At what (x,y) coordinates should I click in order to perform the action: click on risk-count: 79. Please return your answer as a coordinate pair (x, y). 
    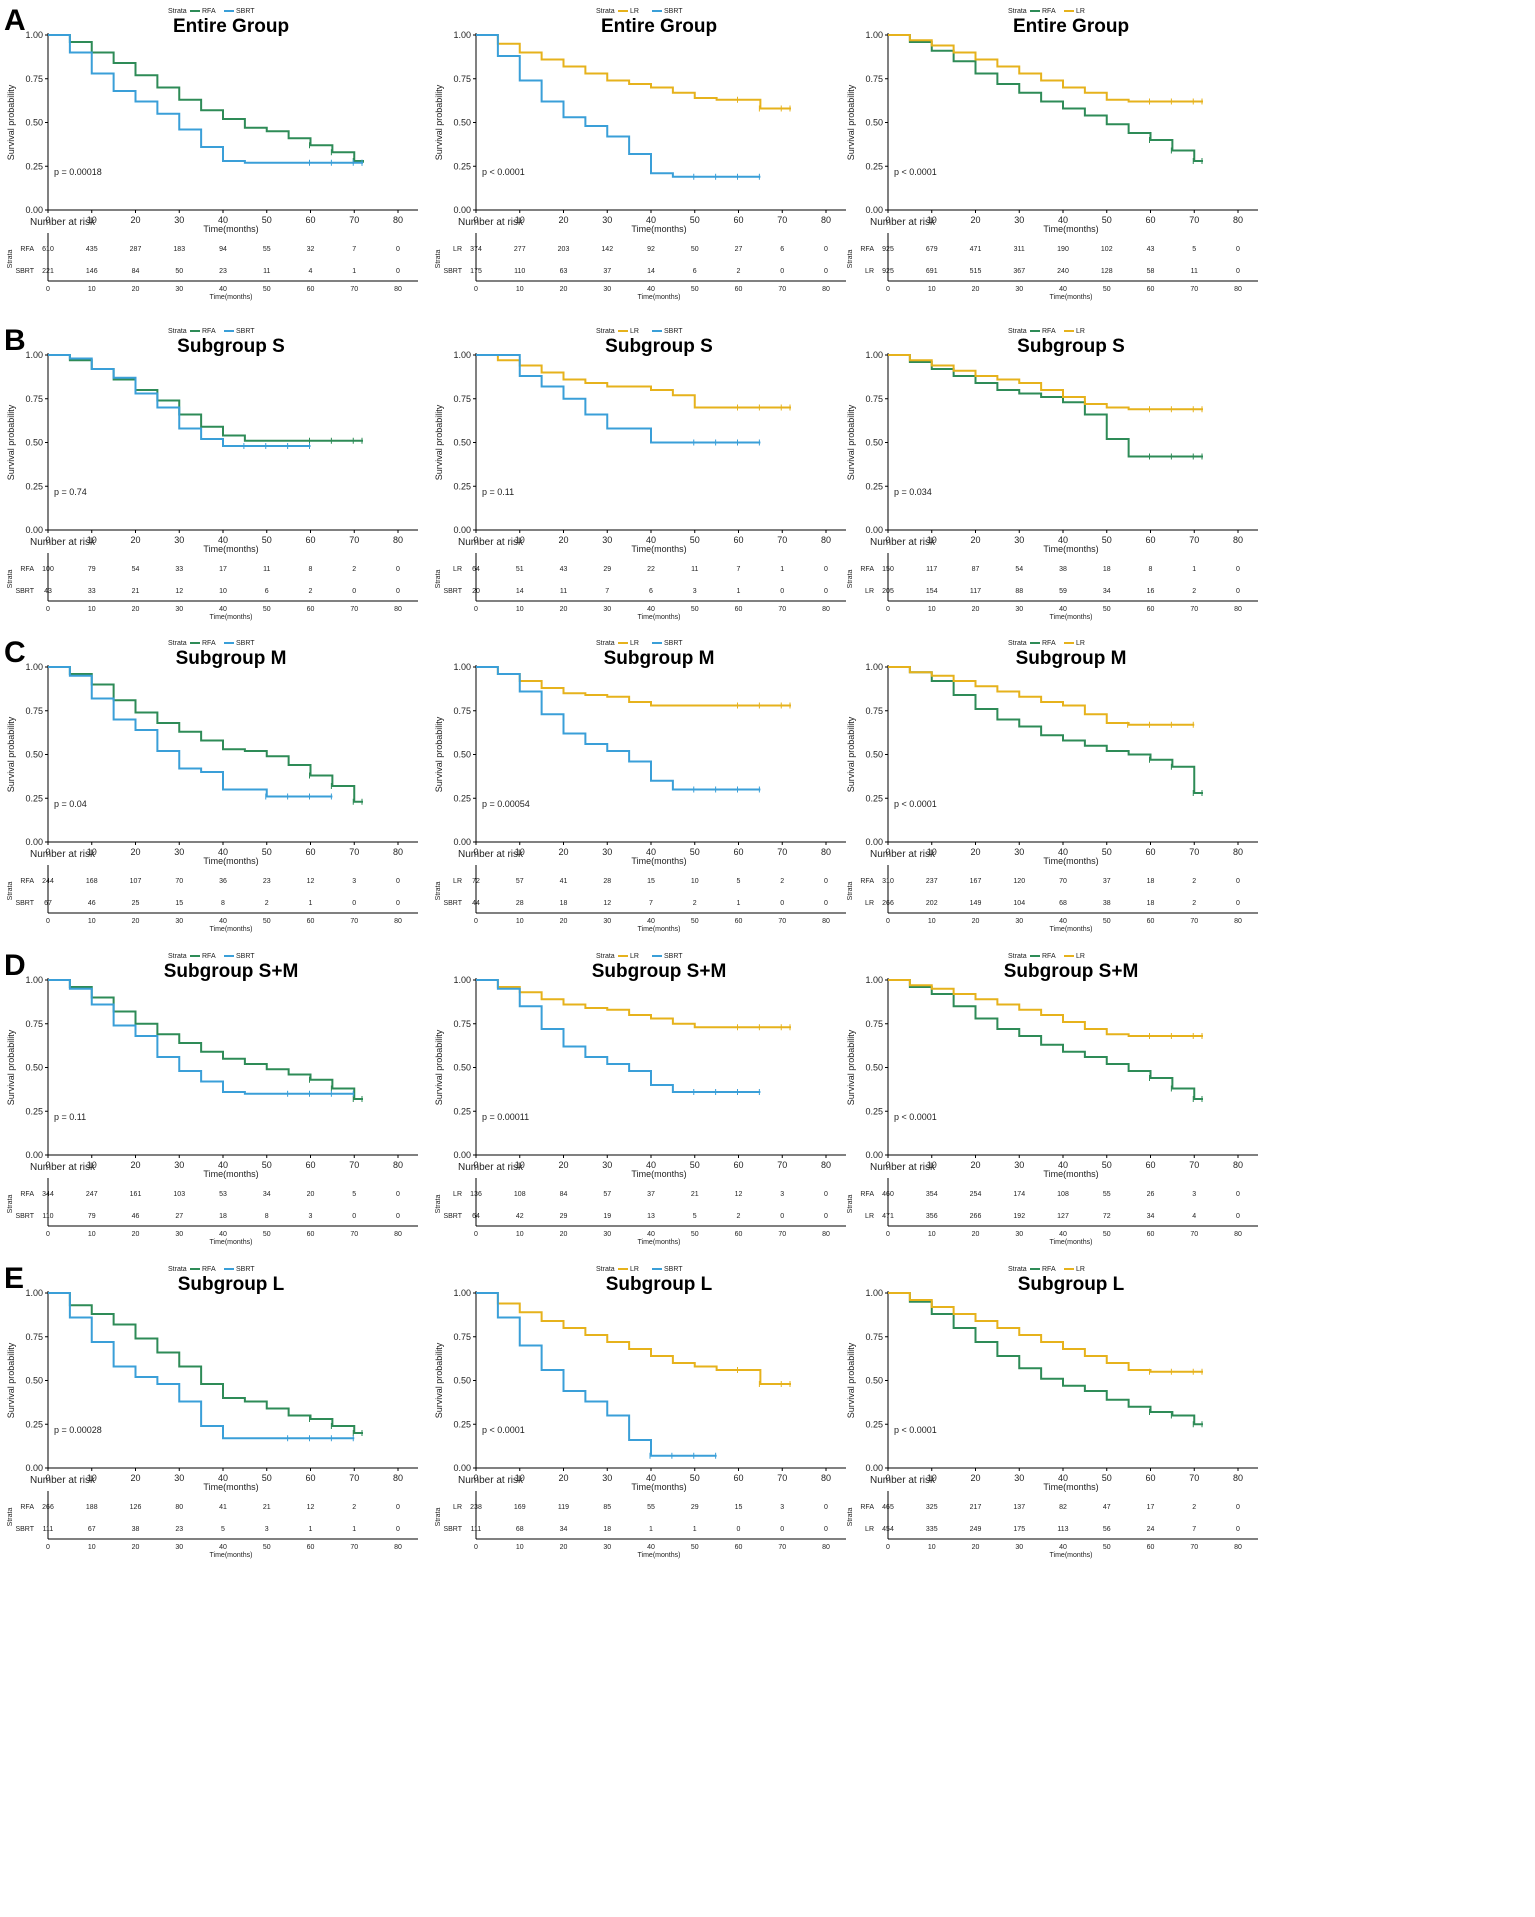
    Looking at the image, I should click on (92, 569).